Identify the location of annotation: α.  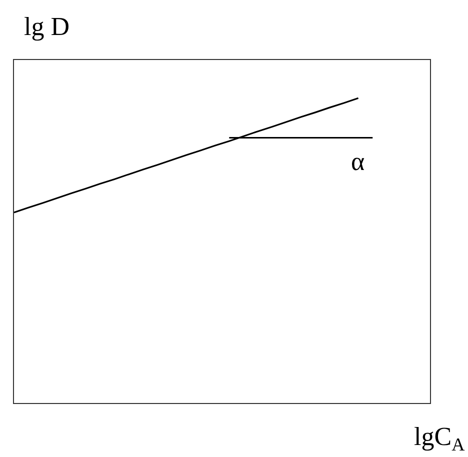
(358, 161).